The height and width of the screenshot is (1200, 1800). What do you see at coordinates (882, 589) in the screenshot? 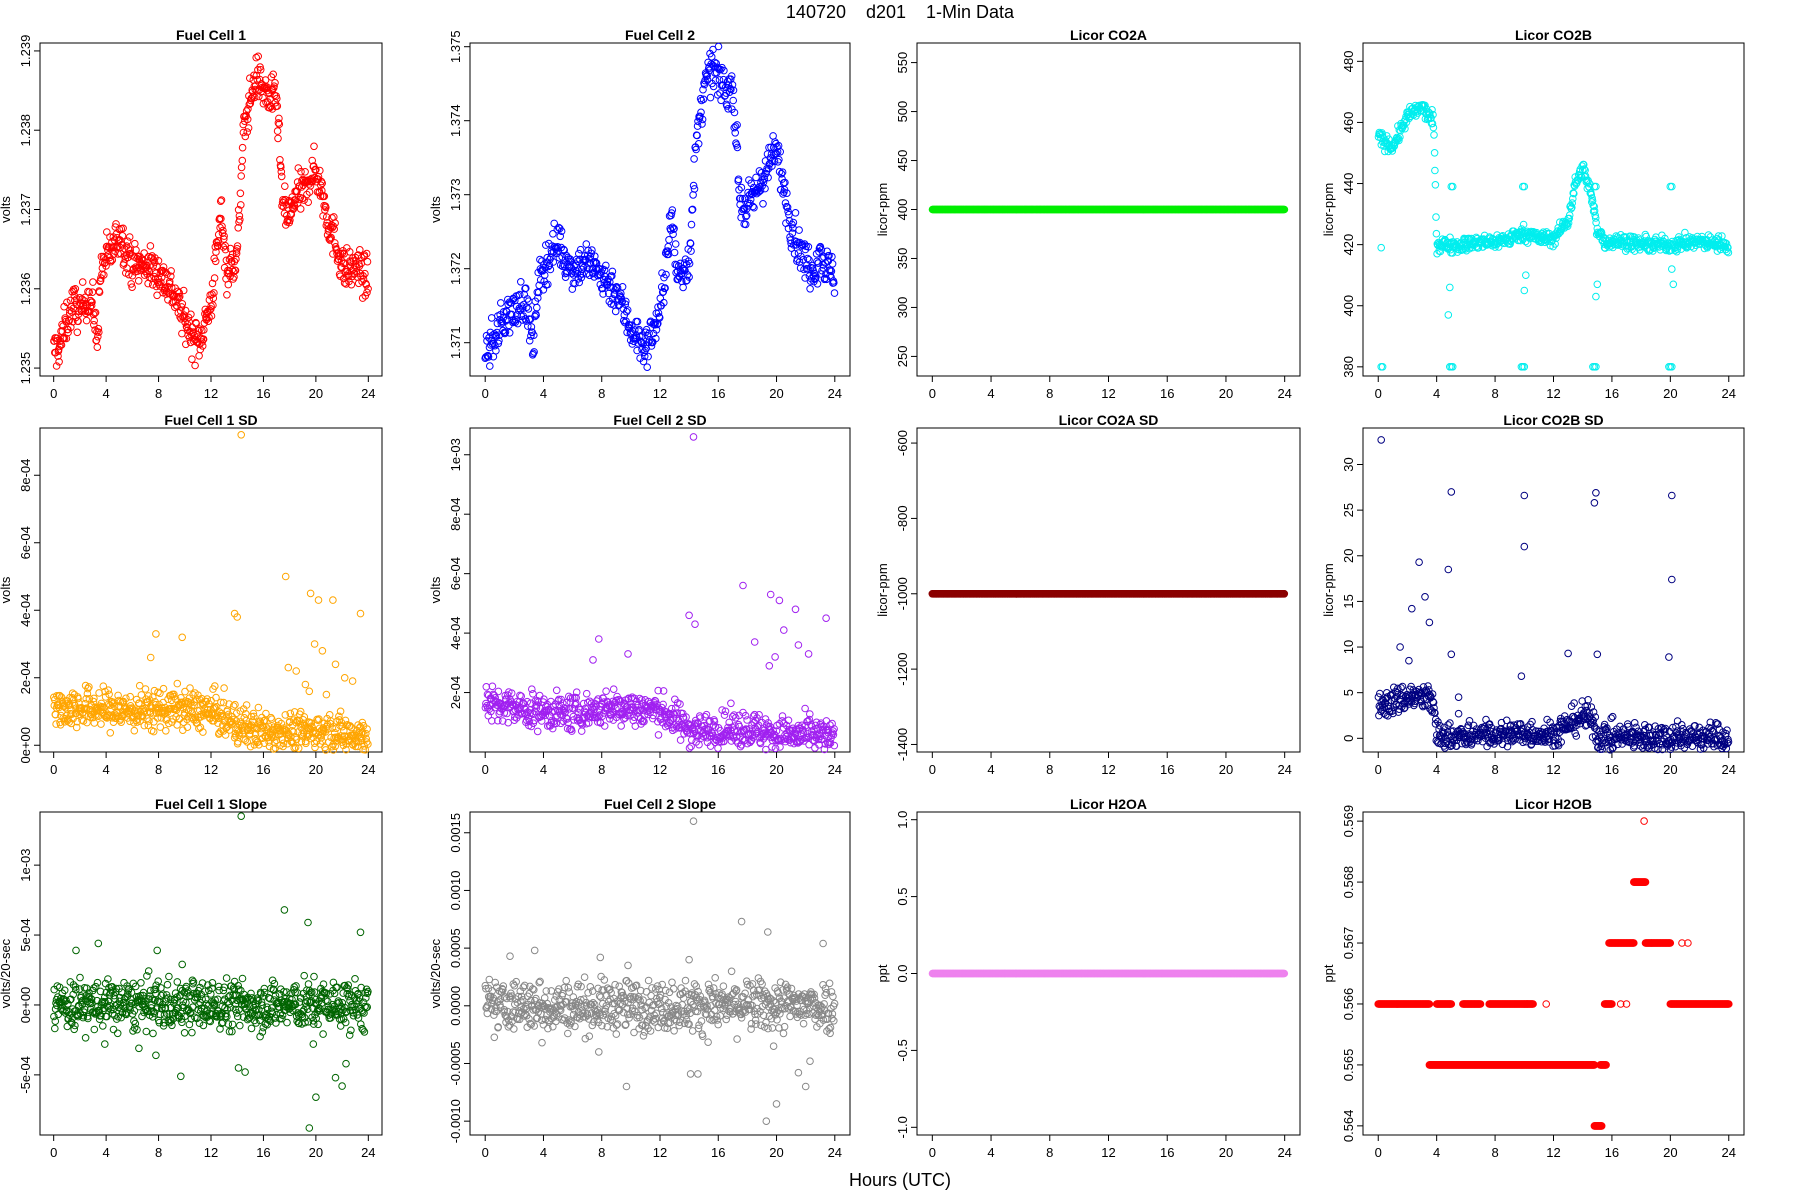
I see `y-axis-label: licor-ppm` at bounding box center [882, 589].